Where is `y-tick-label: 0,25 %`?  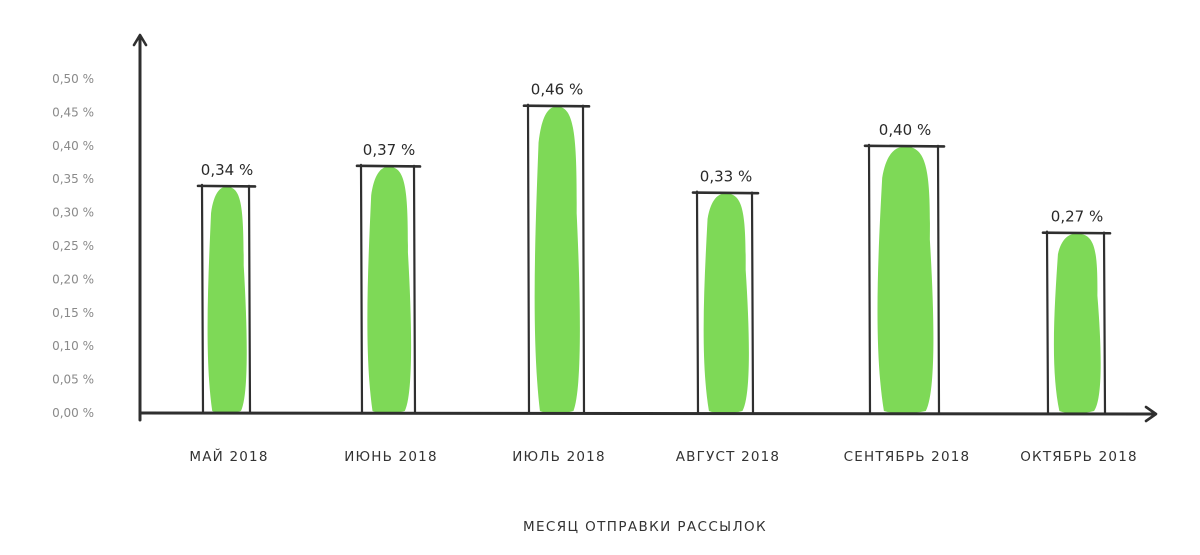 y-tick-label: 0,25 % is located at coordinates (73, 246).